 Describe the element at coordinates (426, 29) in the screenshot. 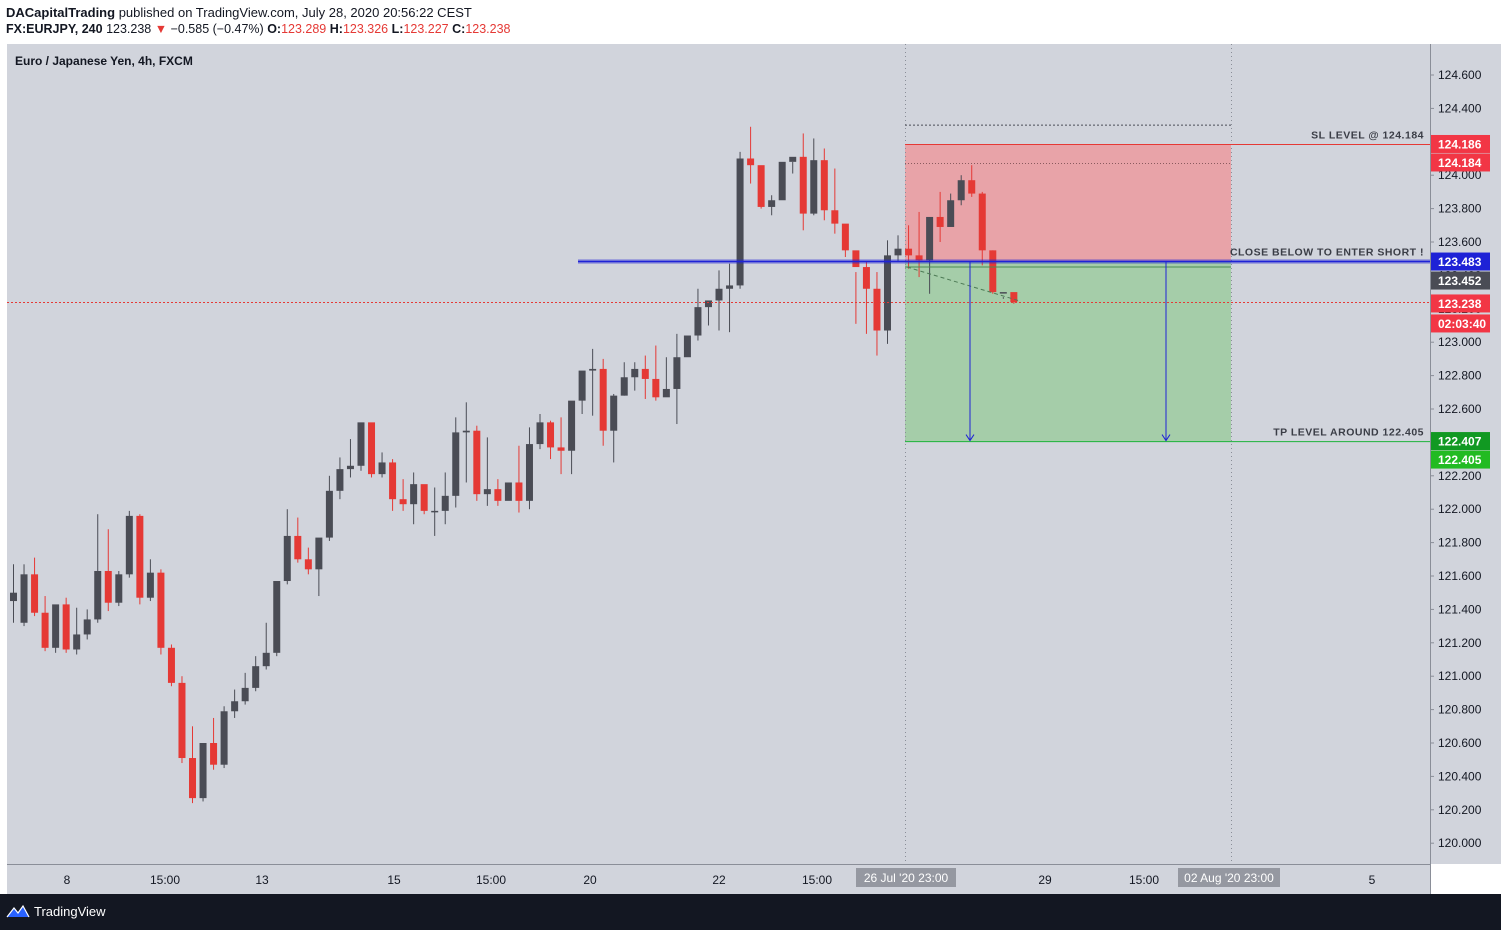

I see `low-value: 123.227` at that location.